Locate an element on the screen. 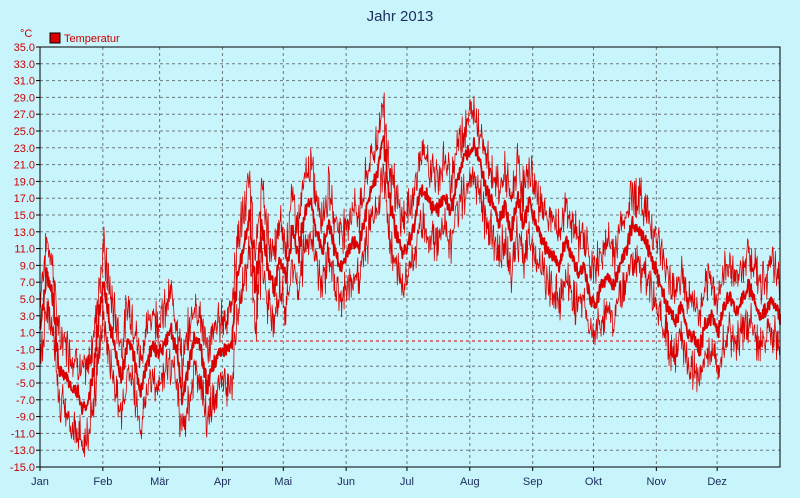 The image size is (800, 498). y-tick-label: -11.0 is located at coordinates (23, 434).